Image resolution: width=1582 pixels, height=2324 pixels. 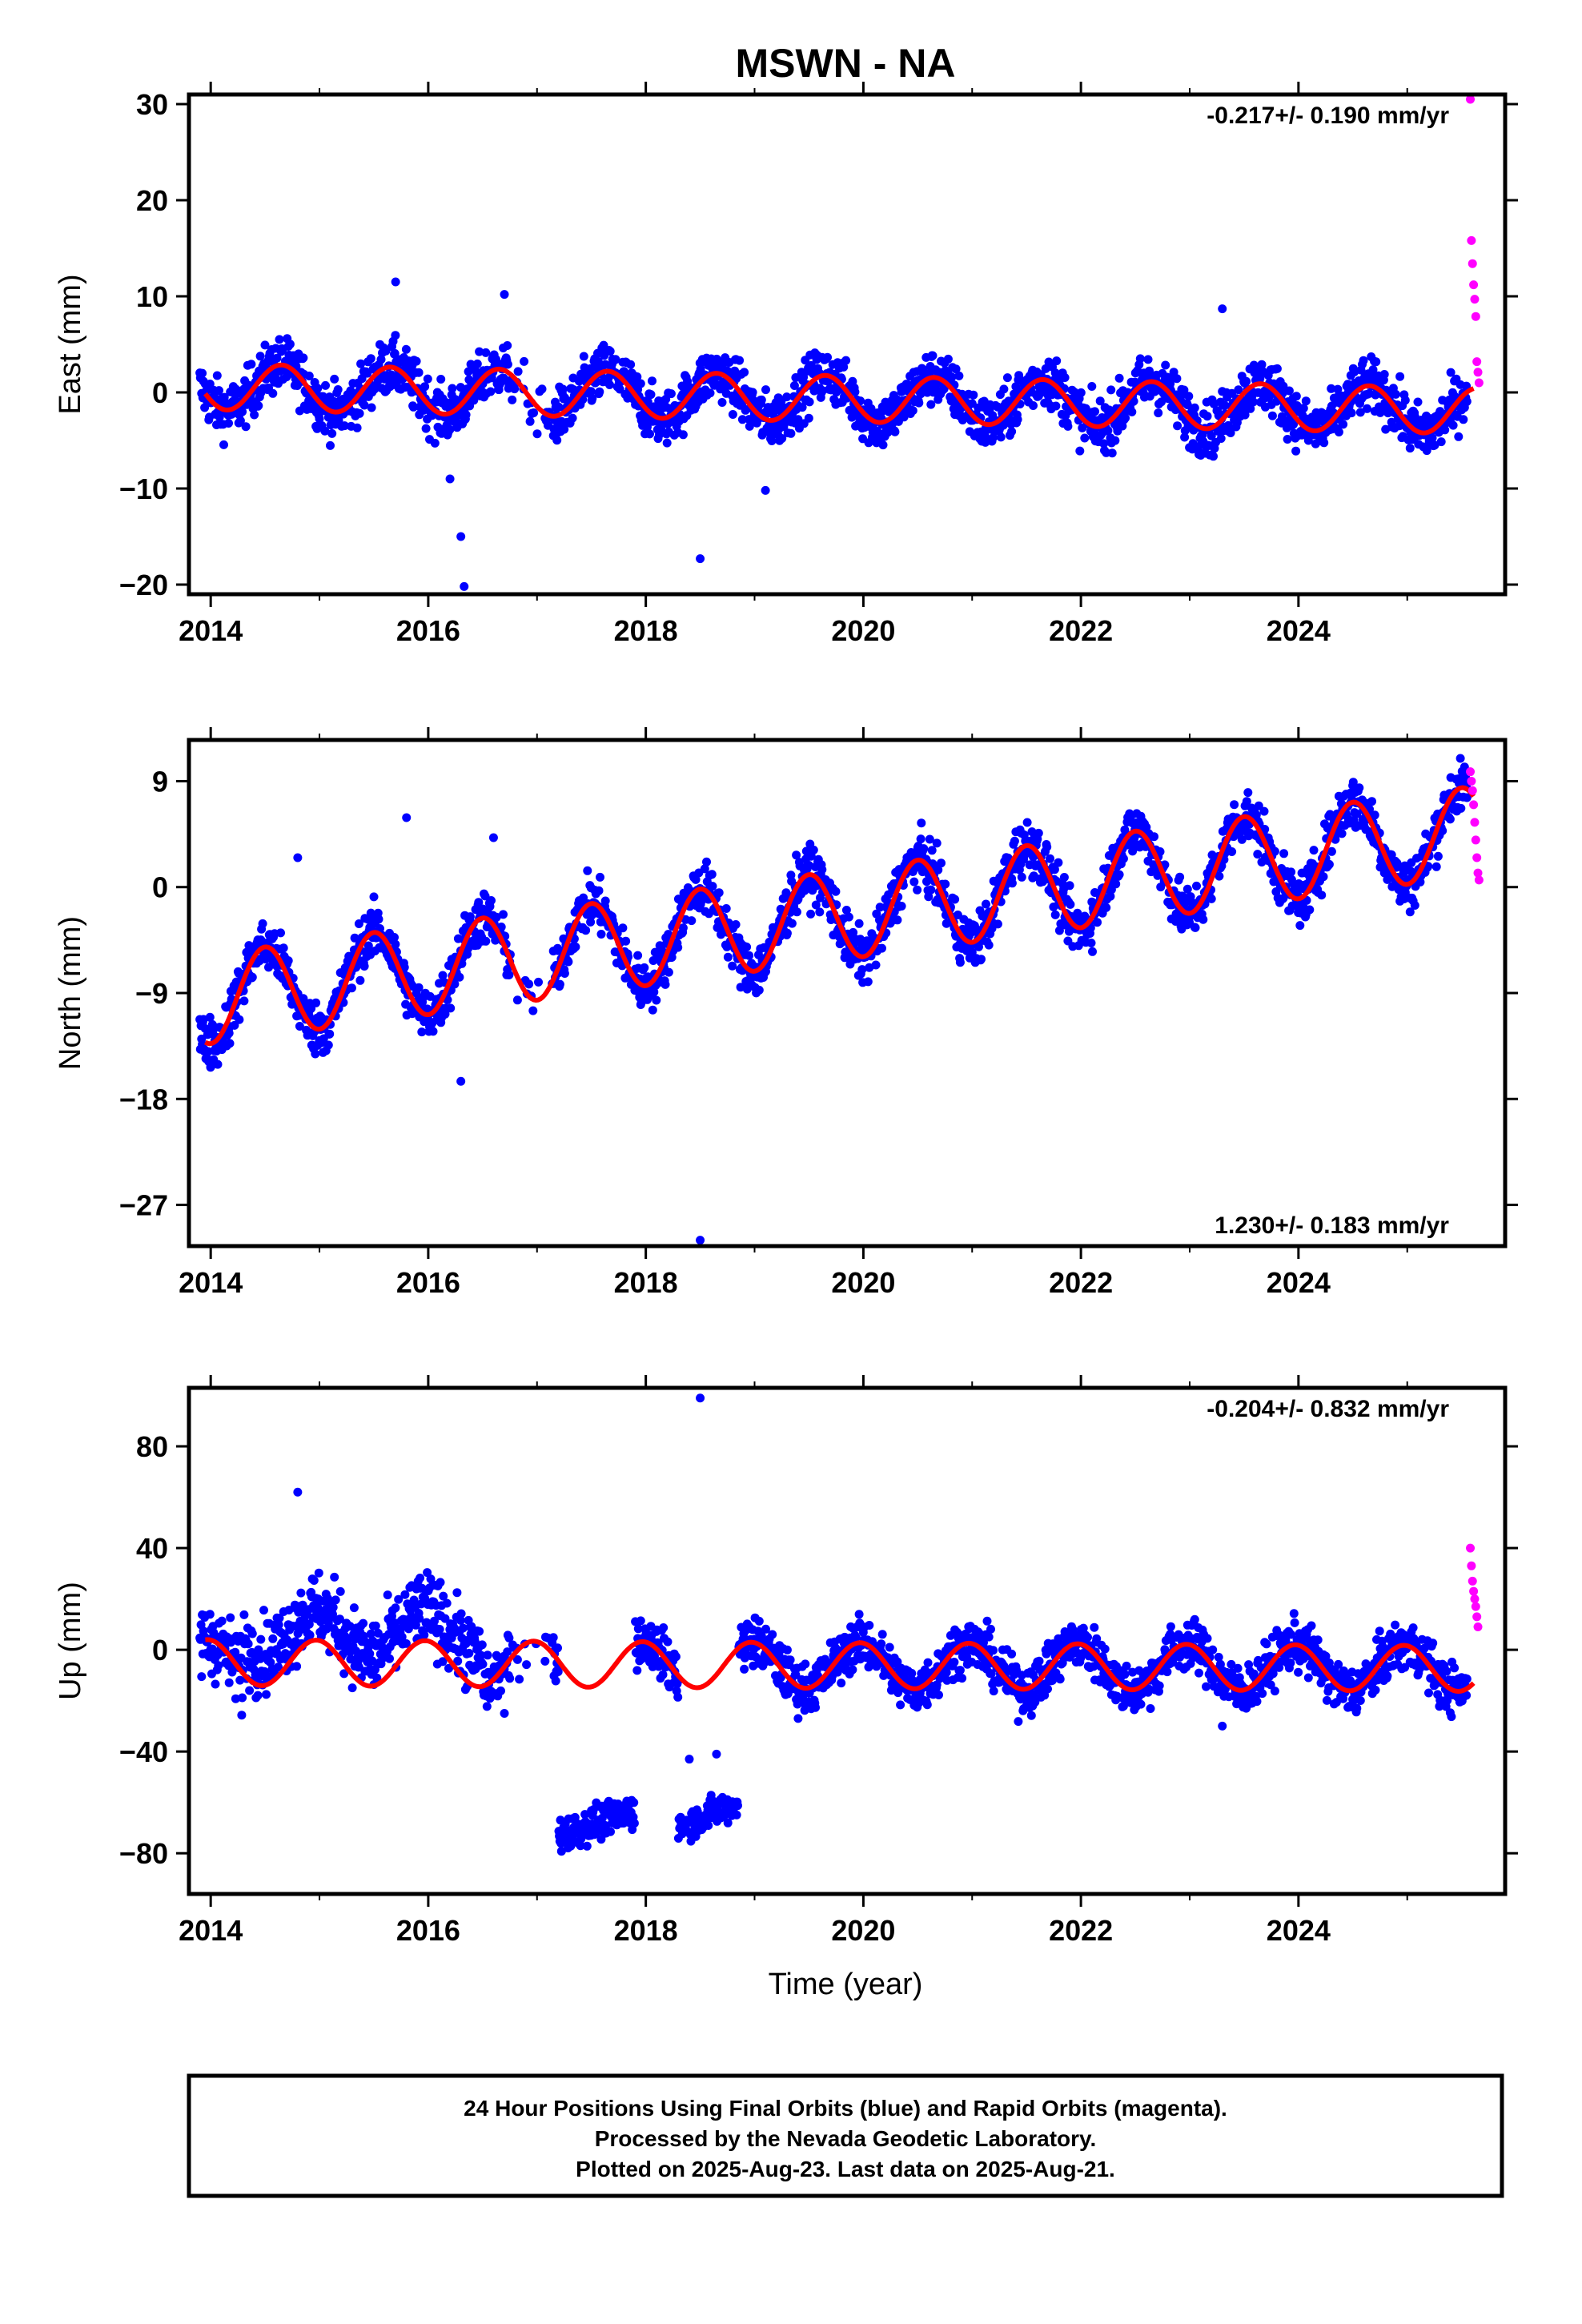 I want to click on final-orbits-series, so click(x=833, y=434).